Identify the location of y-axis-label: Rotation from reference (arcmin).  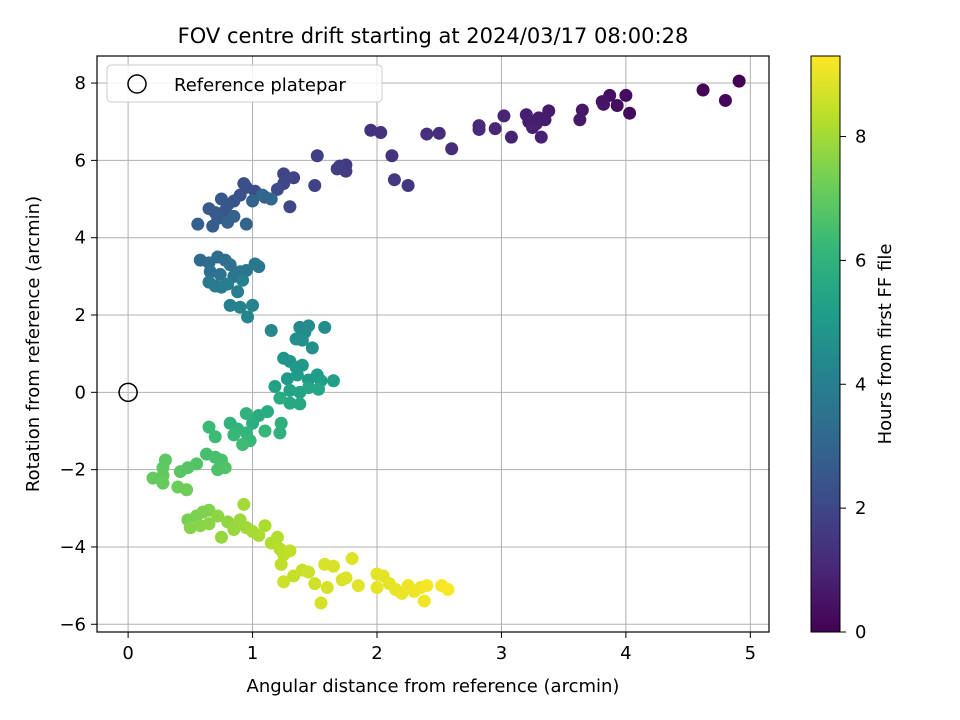
(33, 344).